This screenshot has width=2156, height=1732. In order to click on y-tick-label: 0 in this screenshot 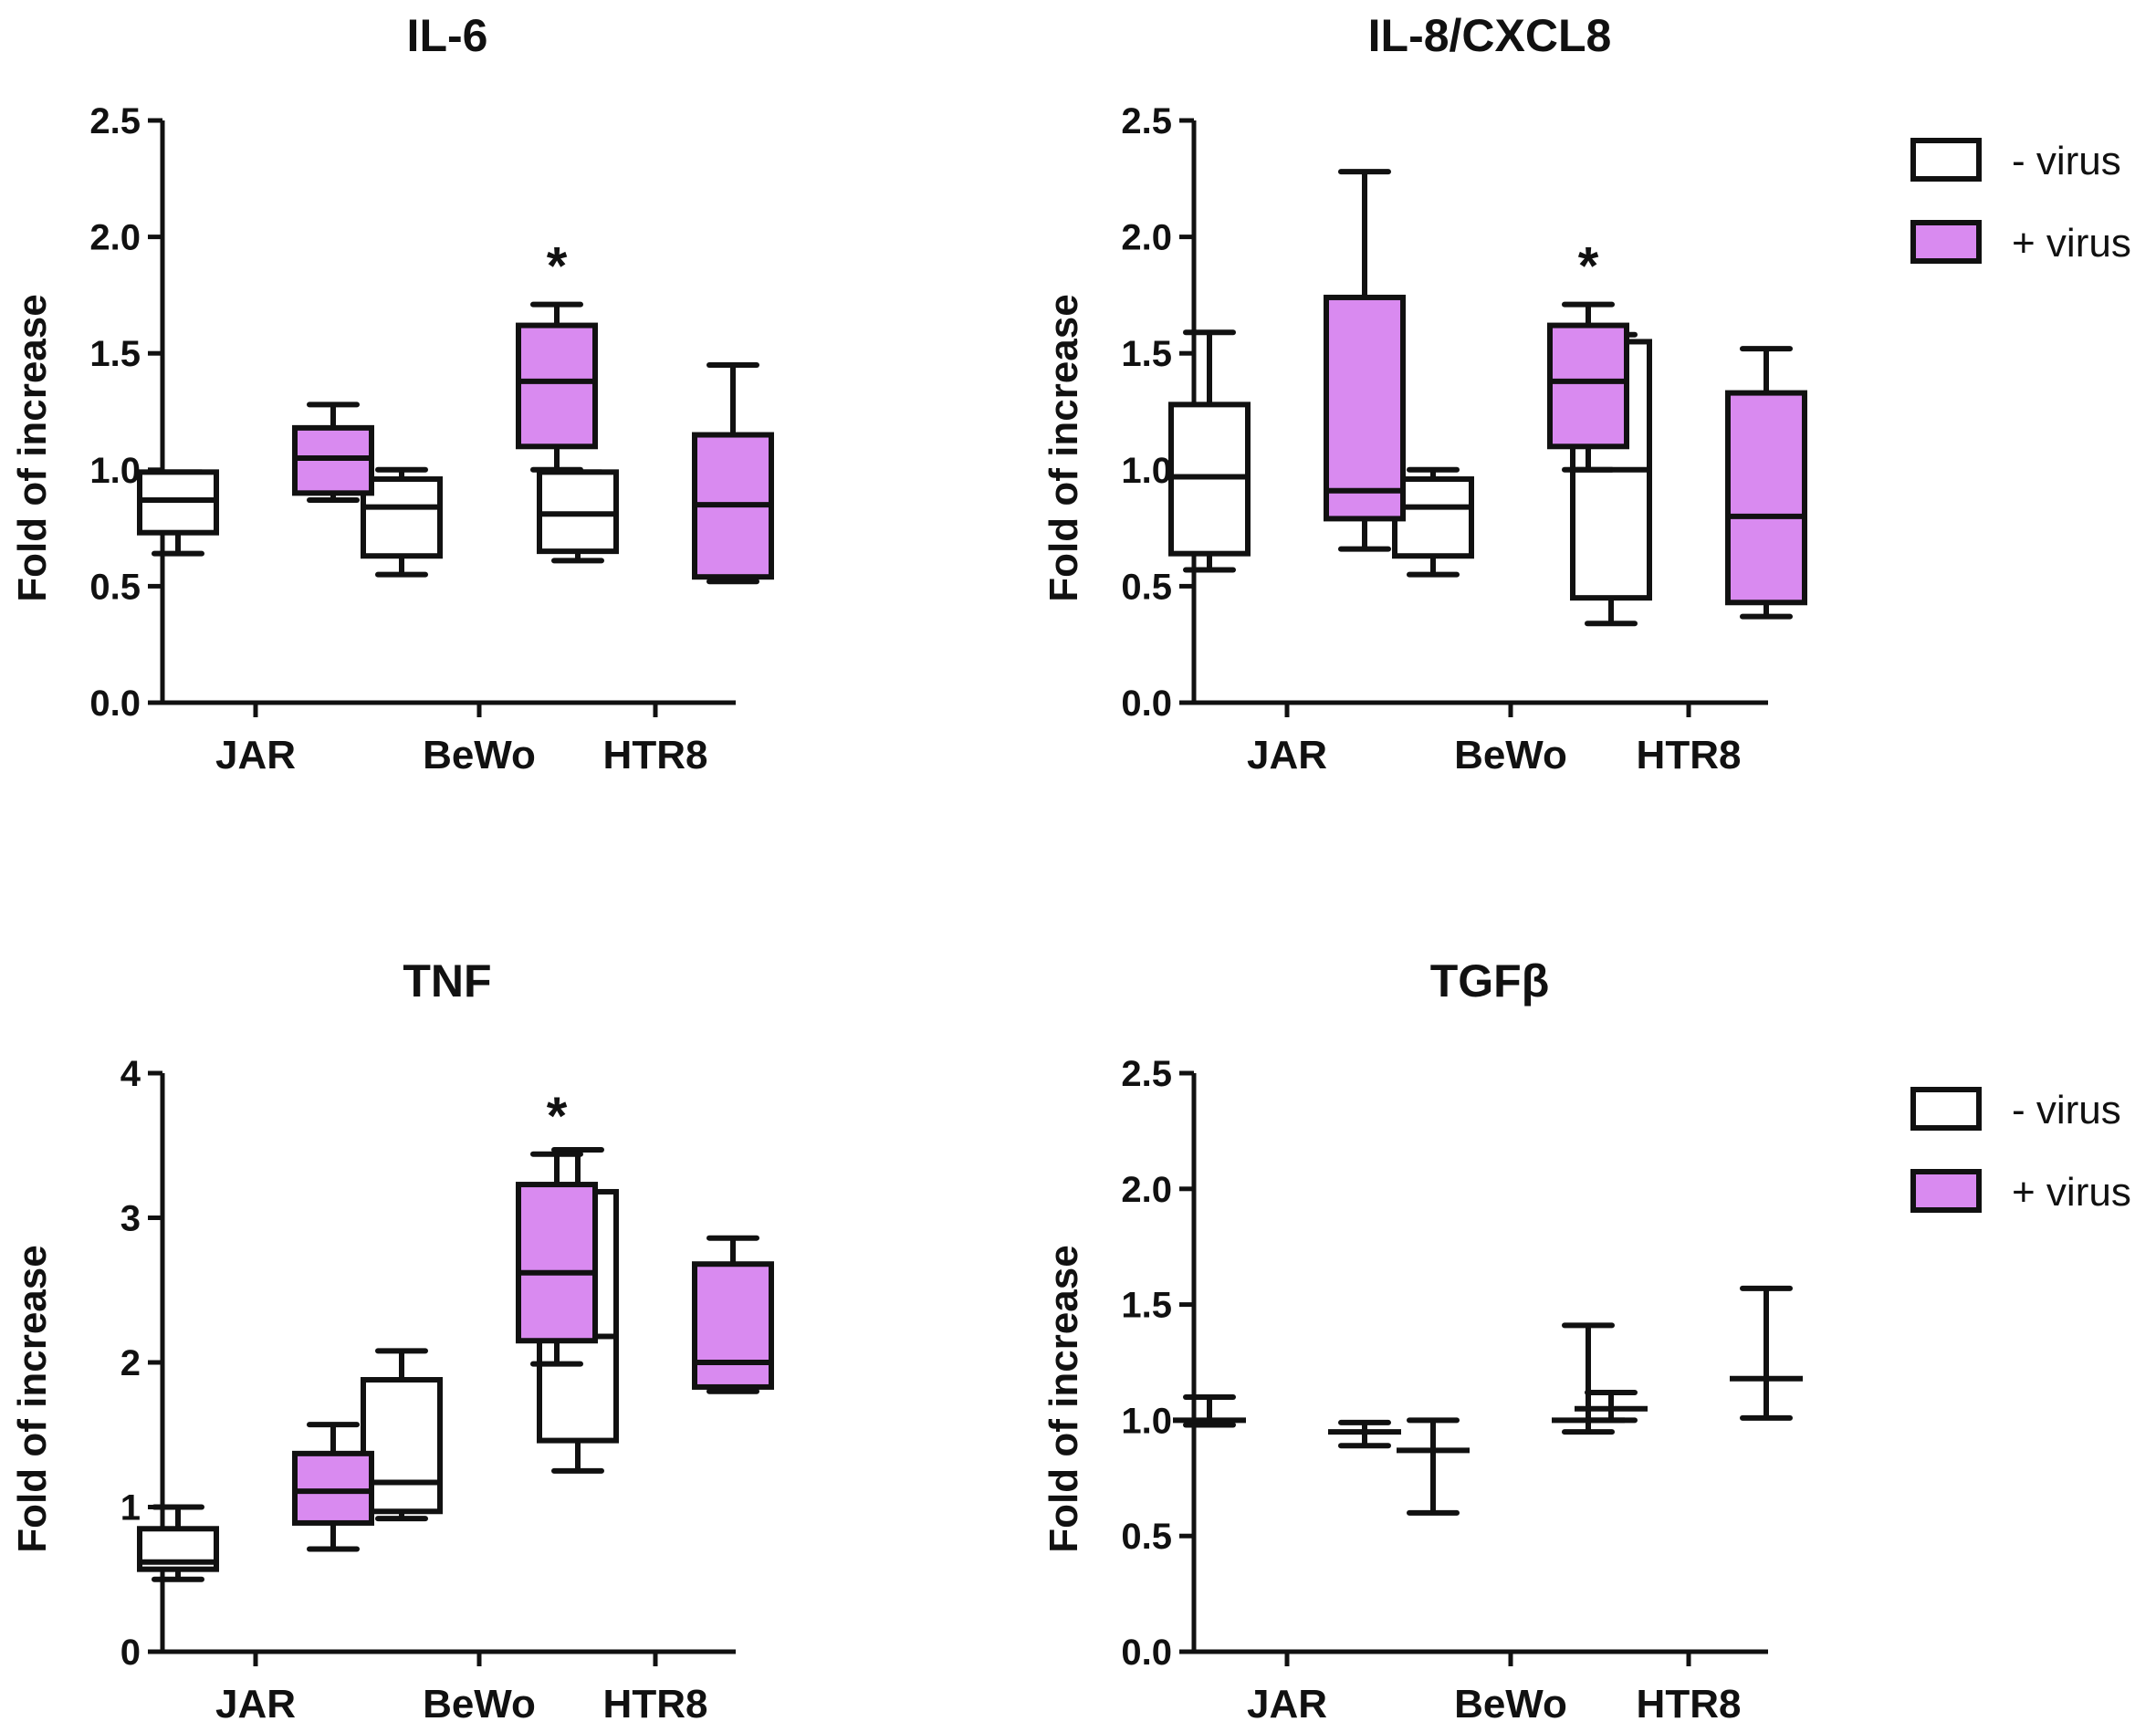, I will do `click(130, 1653)`.